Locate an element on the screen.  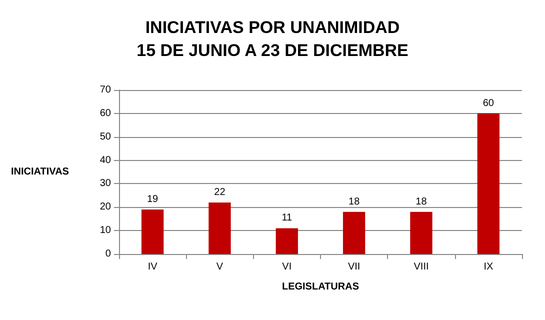
y-tick-label: 70 is located at coordinates (106, 90).